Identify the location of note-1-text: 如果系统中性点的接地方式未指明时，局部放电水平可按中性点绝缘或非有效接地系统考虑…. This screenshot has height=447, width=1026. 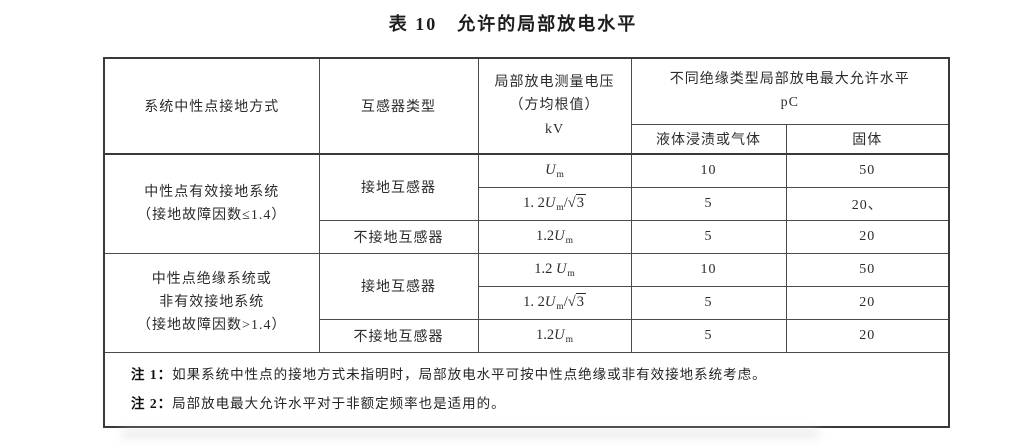
(469, 374).